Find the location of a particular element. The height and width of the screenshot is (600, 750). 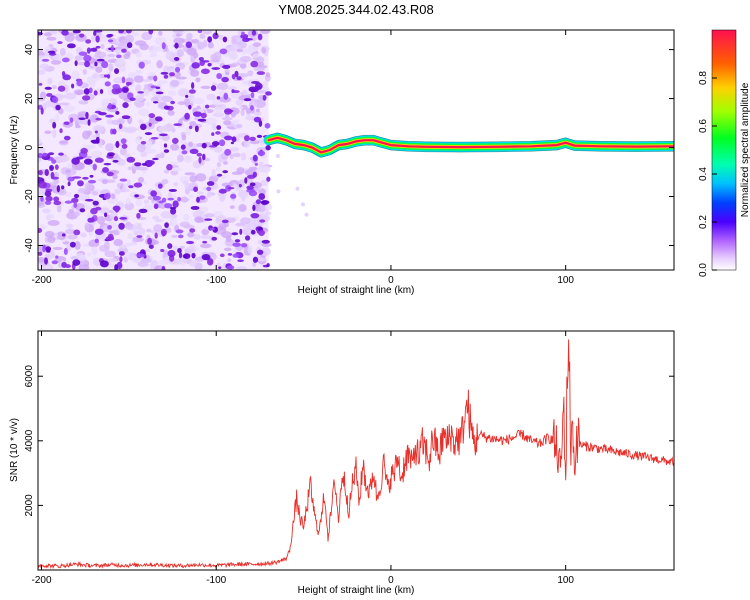

y-tick-label: -40 is located at coordinates (29, 245).